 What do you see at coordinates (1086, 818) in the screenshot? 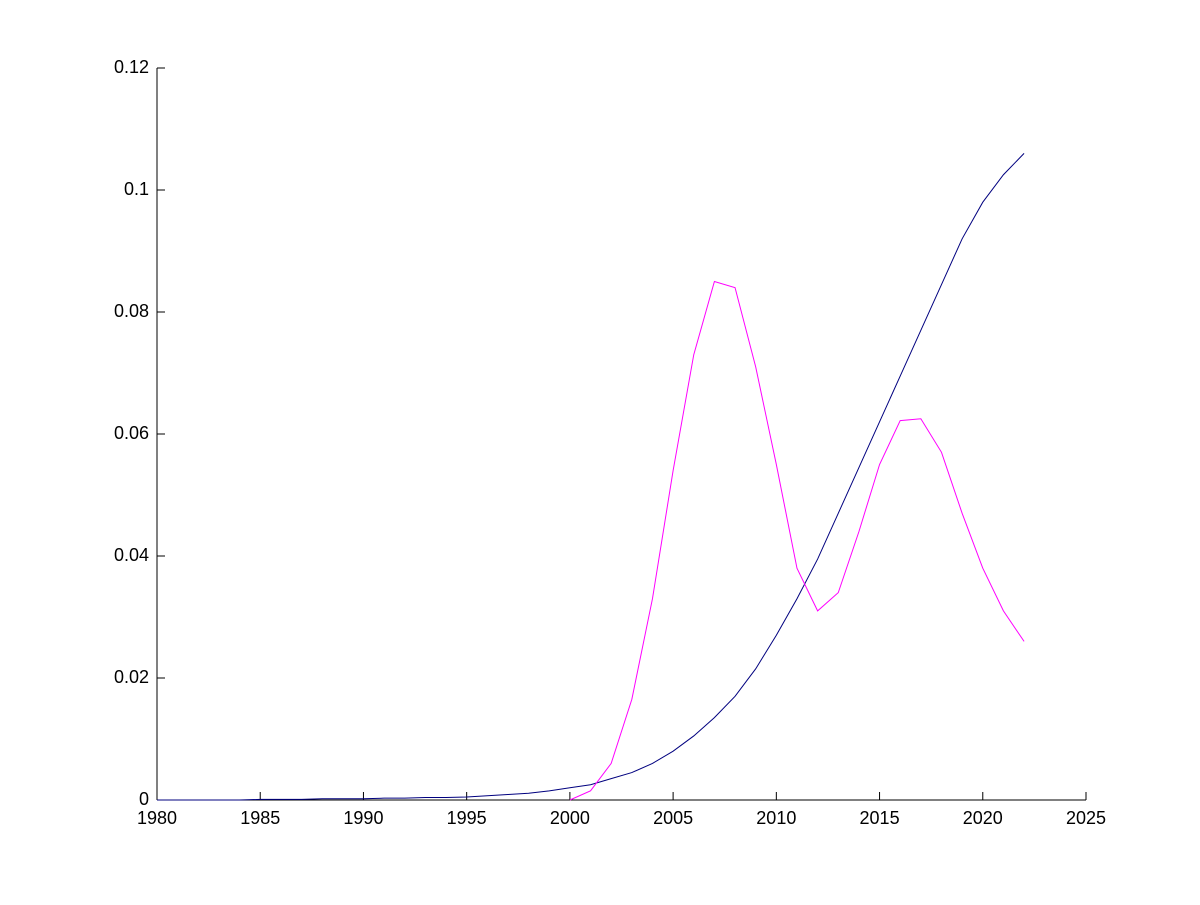
I see `x-tick-label: 2025` at bounding box center [1086, 818].